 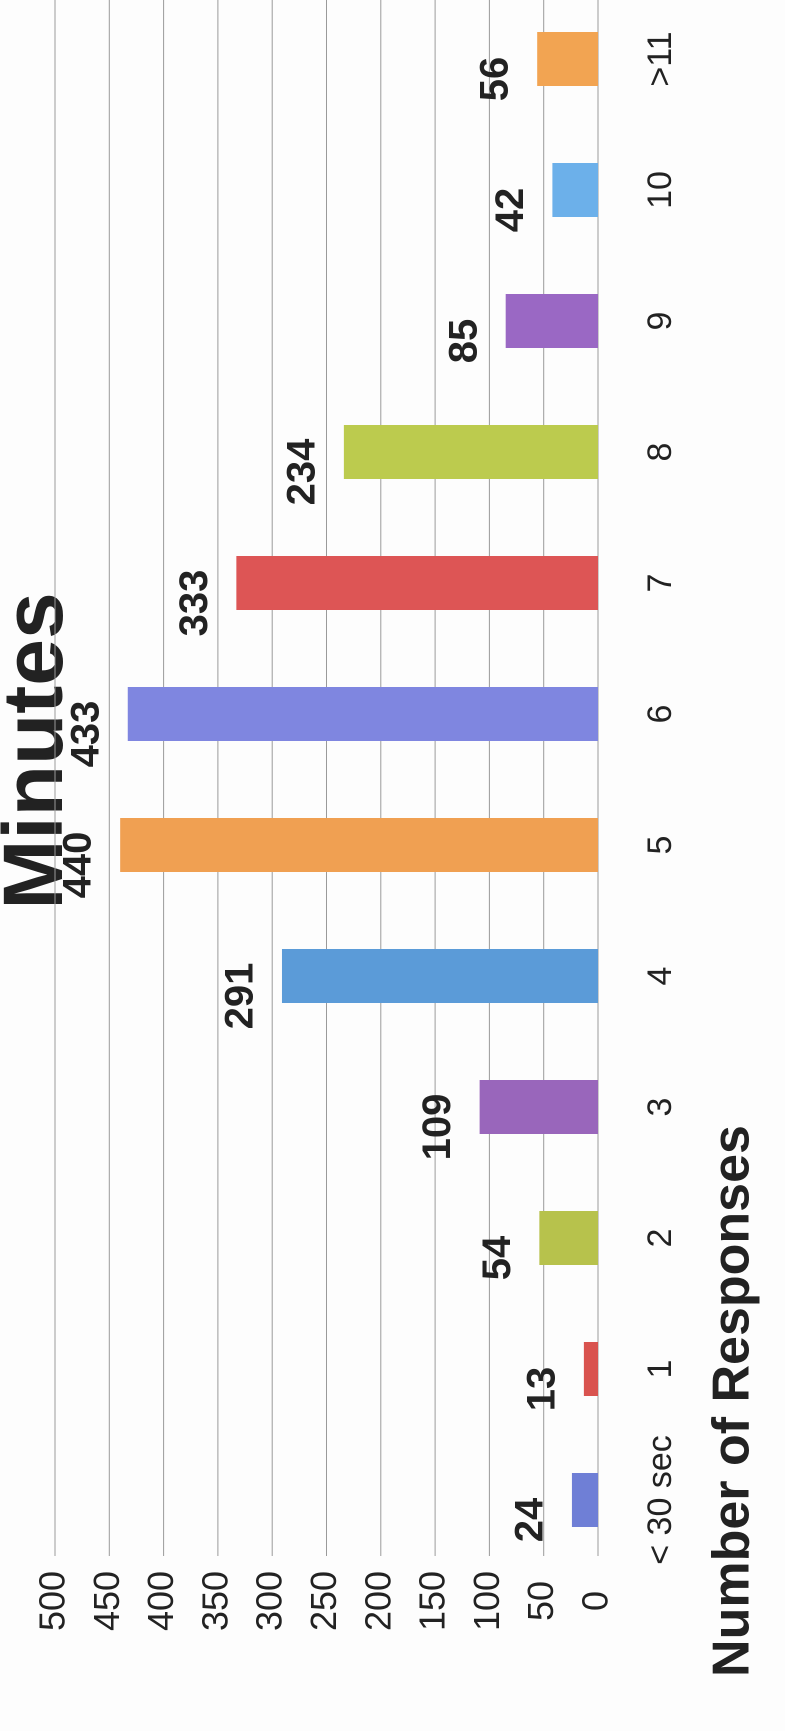 What do you see at coordinates (510, 210) in the screenshot?
I see `value-label: 42` at bounding box center [510, 210].